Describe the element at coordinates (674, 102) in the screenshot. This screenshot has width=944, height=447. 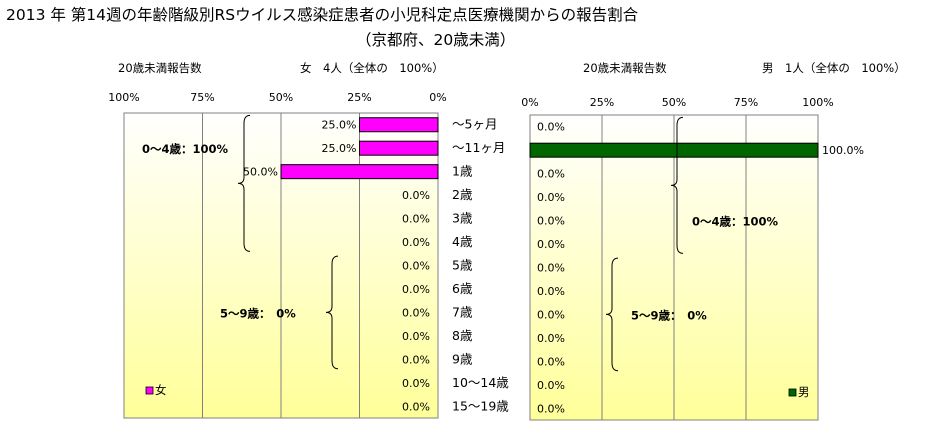
I see `right-tick-label: 50%` at that location.